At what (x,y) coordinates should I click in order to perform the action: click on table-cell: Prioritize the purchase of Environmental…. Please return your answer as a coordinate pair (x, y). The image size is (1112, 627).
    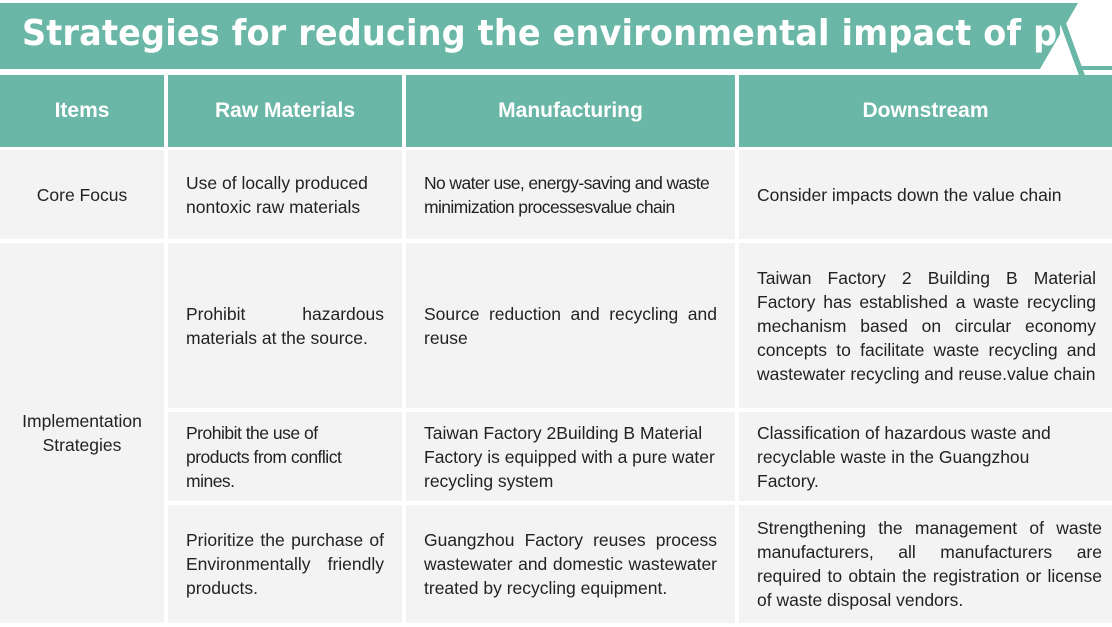
    Looking at the image, I should click on (285, 564).